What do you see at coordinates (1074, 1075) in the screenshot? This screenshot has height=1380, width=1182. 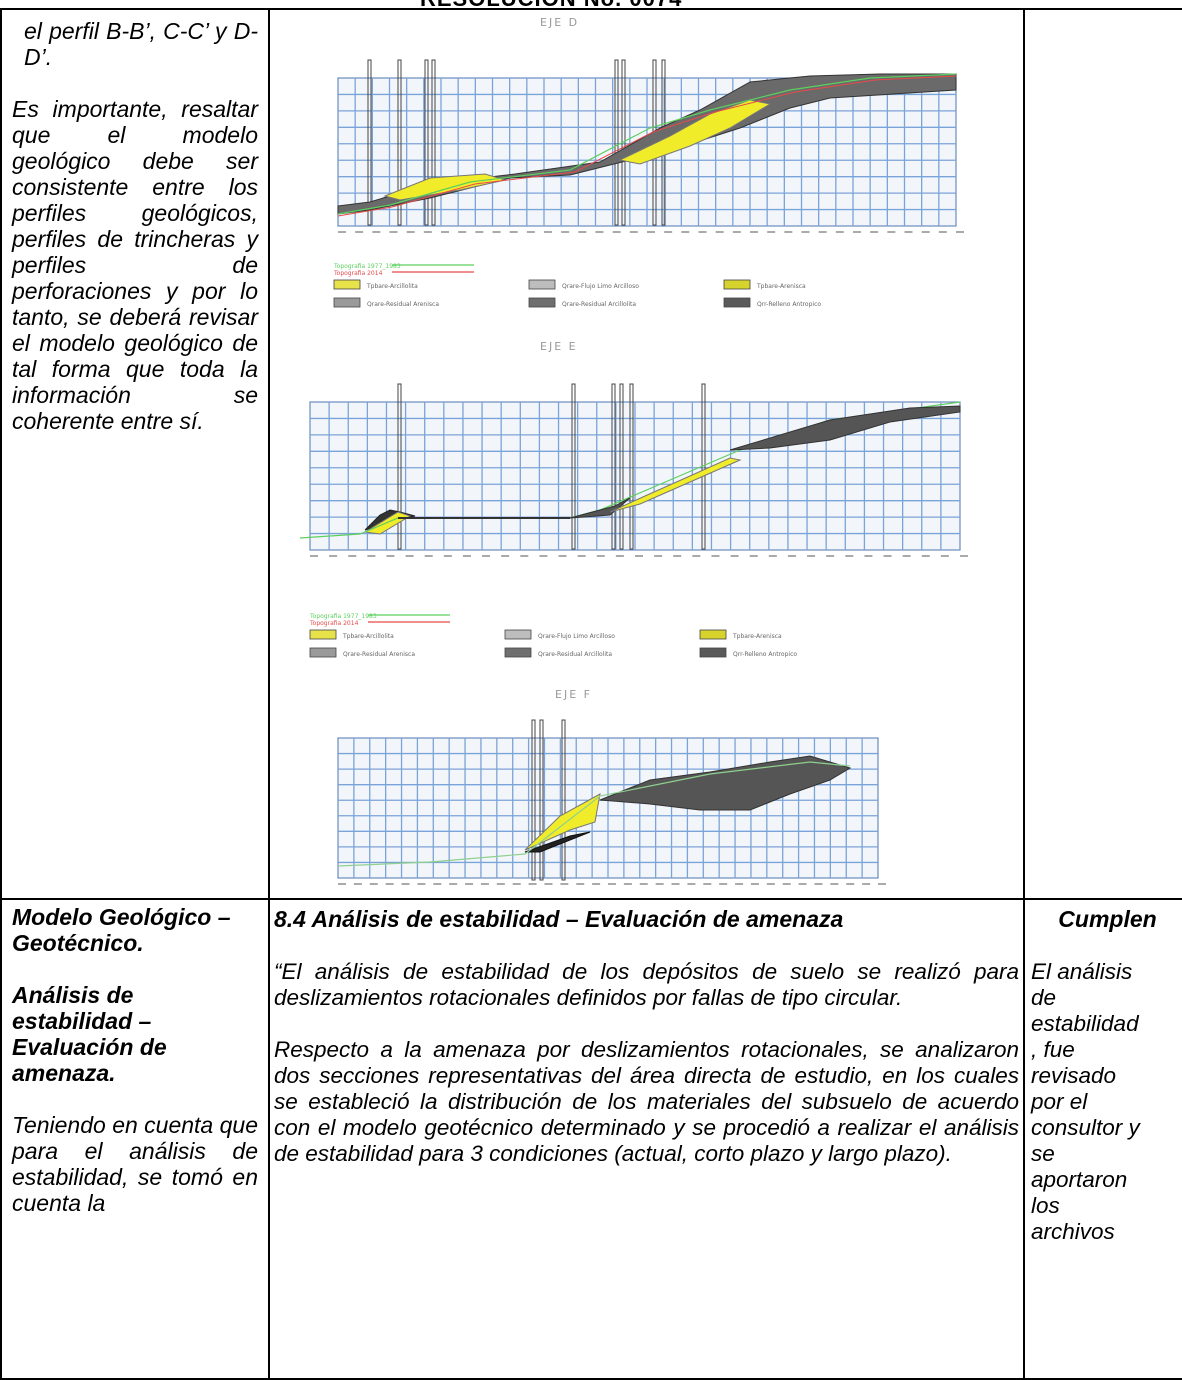 I see `response-line: revisado` at bounding box center [1074, 1075].